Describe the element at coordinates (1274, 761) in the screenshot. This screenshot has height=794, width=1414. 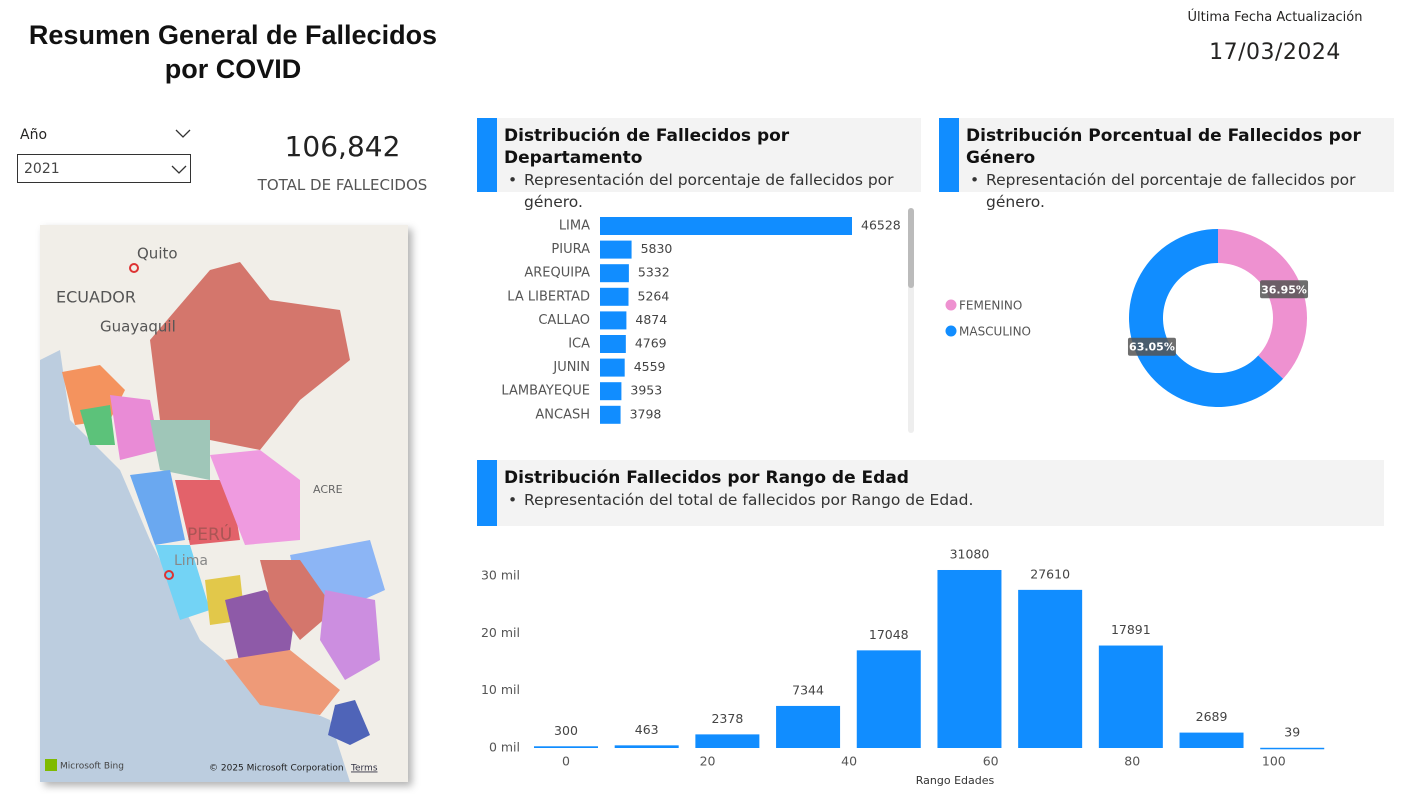
I see `x-tick-label: 100` at that location.